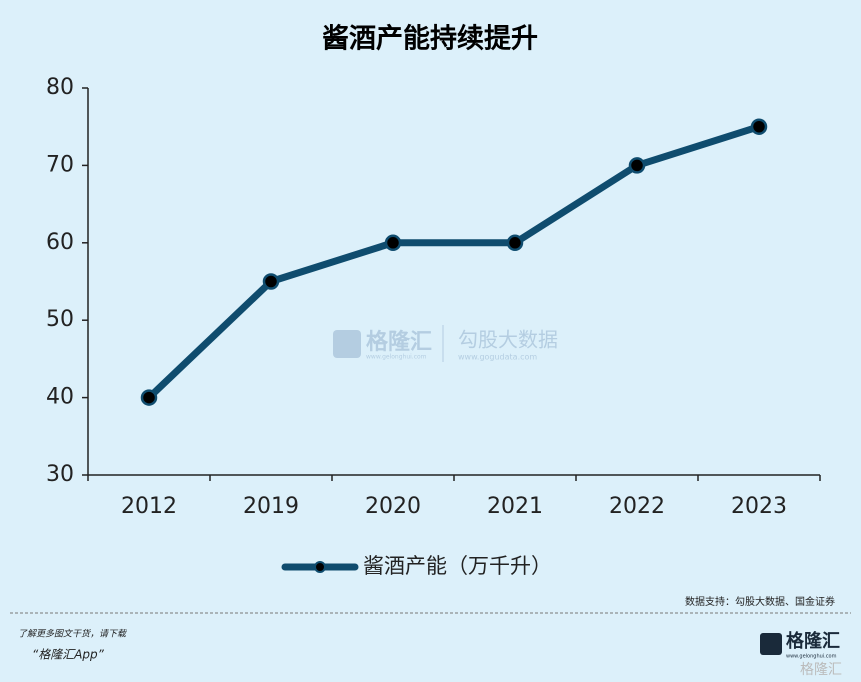  What do you see at coordinates (515, 506) in the screenshot?
I see `x-tick-label: 2021` at bounding box center [515, 506].